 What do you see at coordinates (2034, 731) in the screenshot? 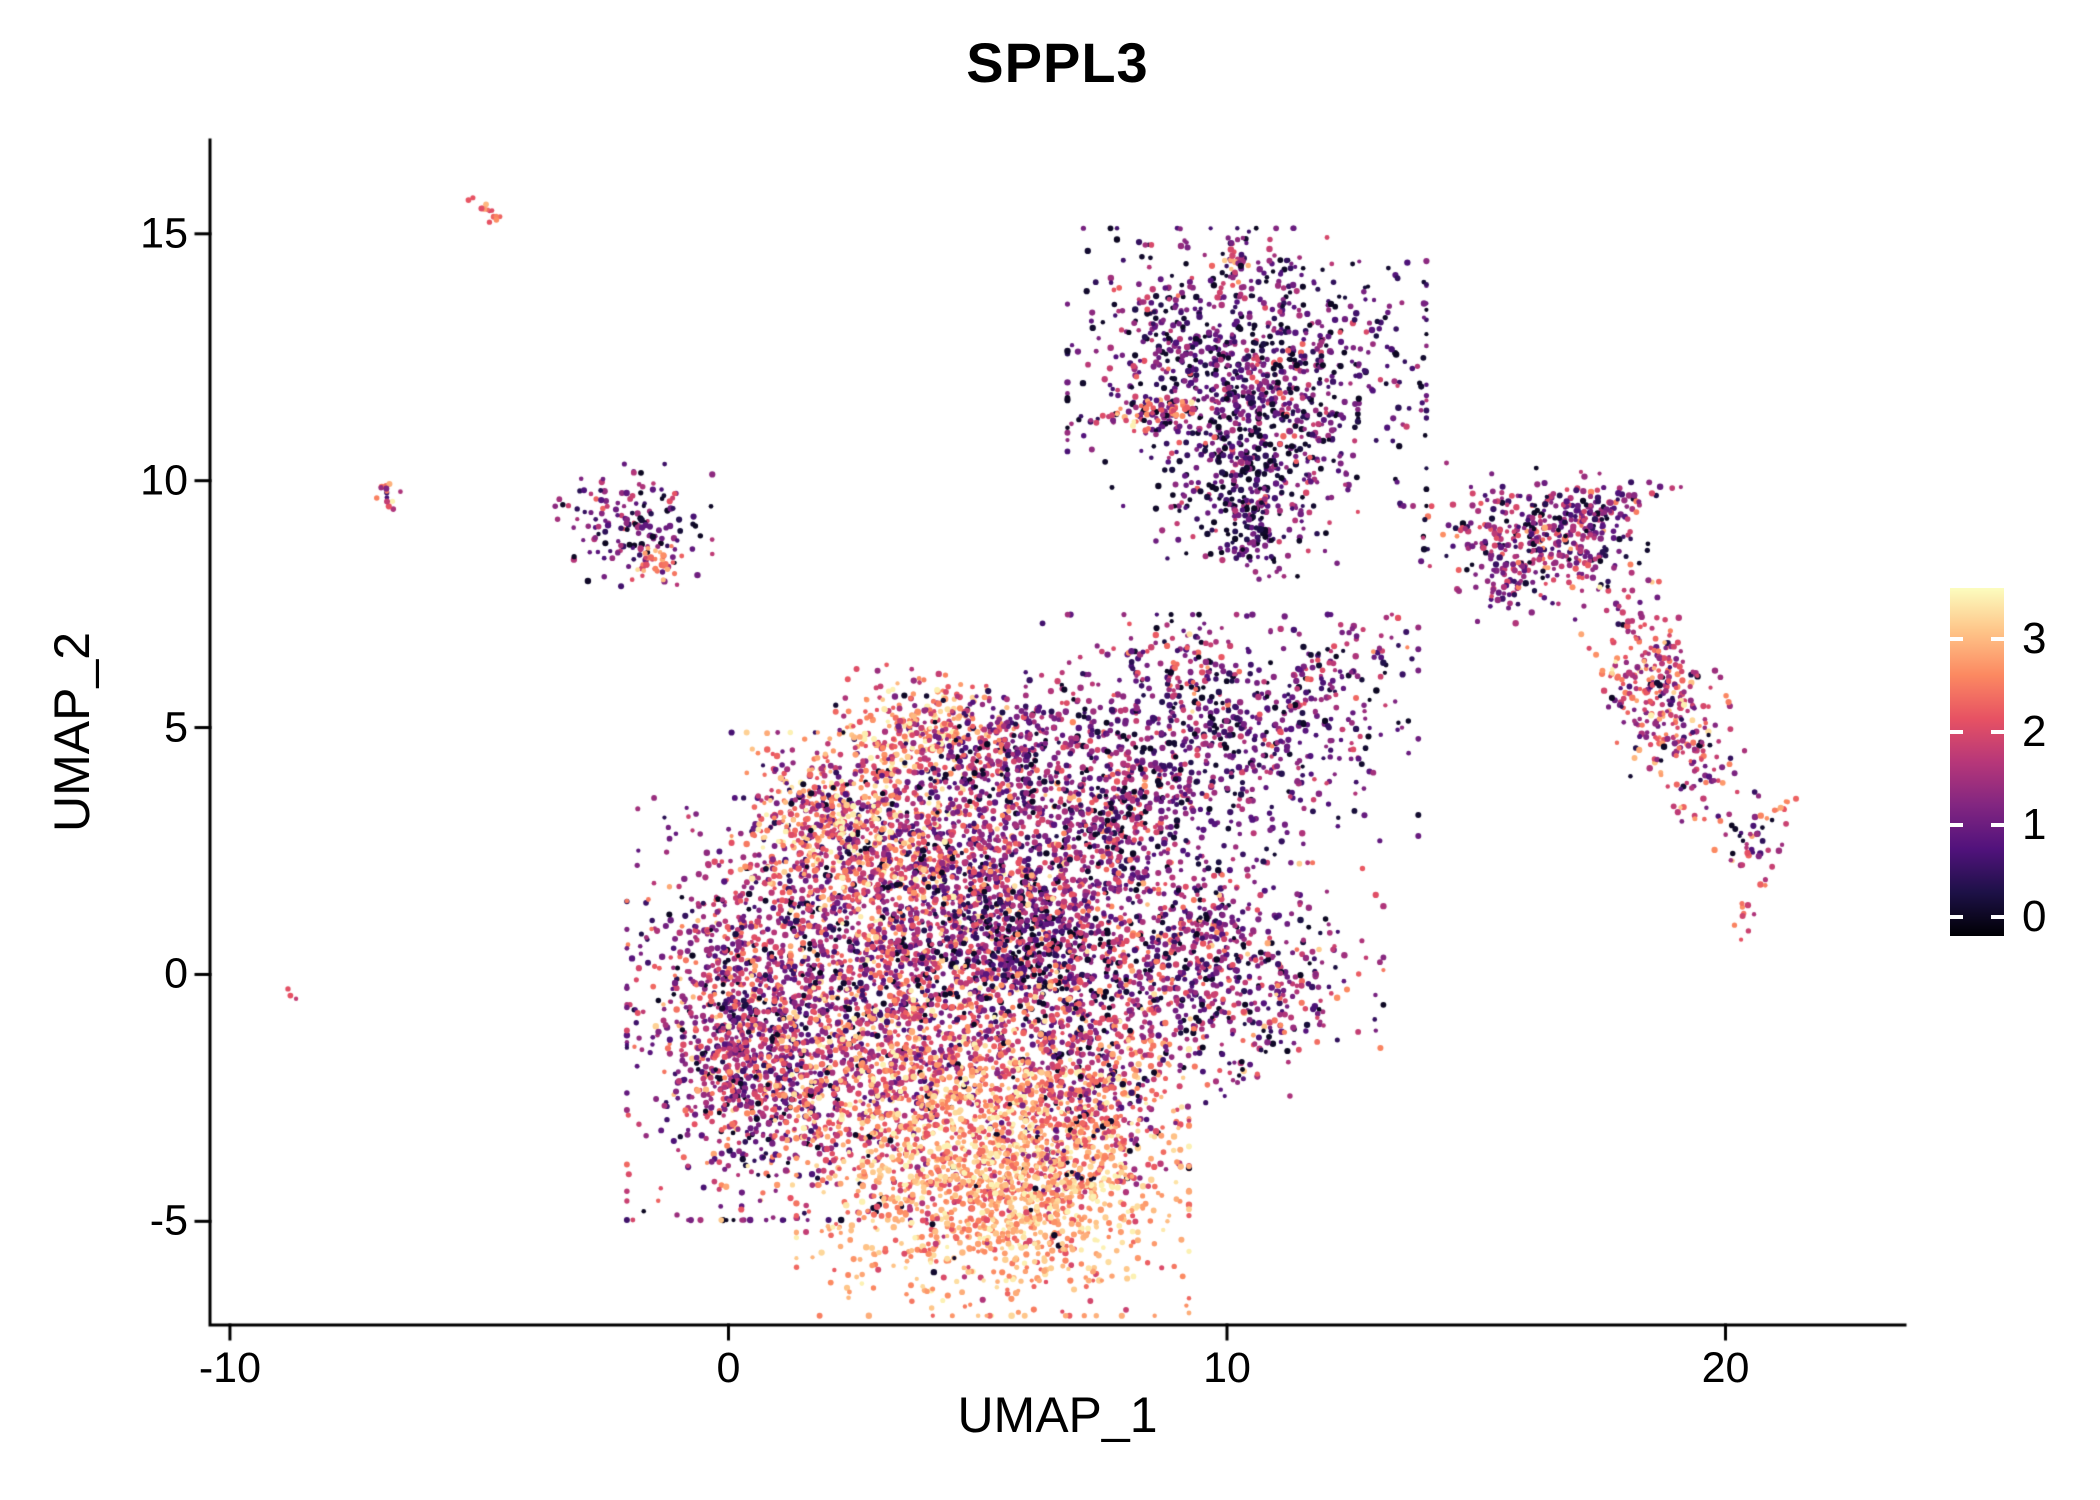
I see `colorbar-tick-label: 2` at bounding box center [2034, 731].